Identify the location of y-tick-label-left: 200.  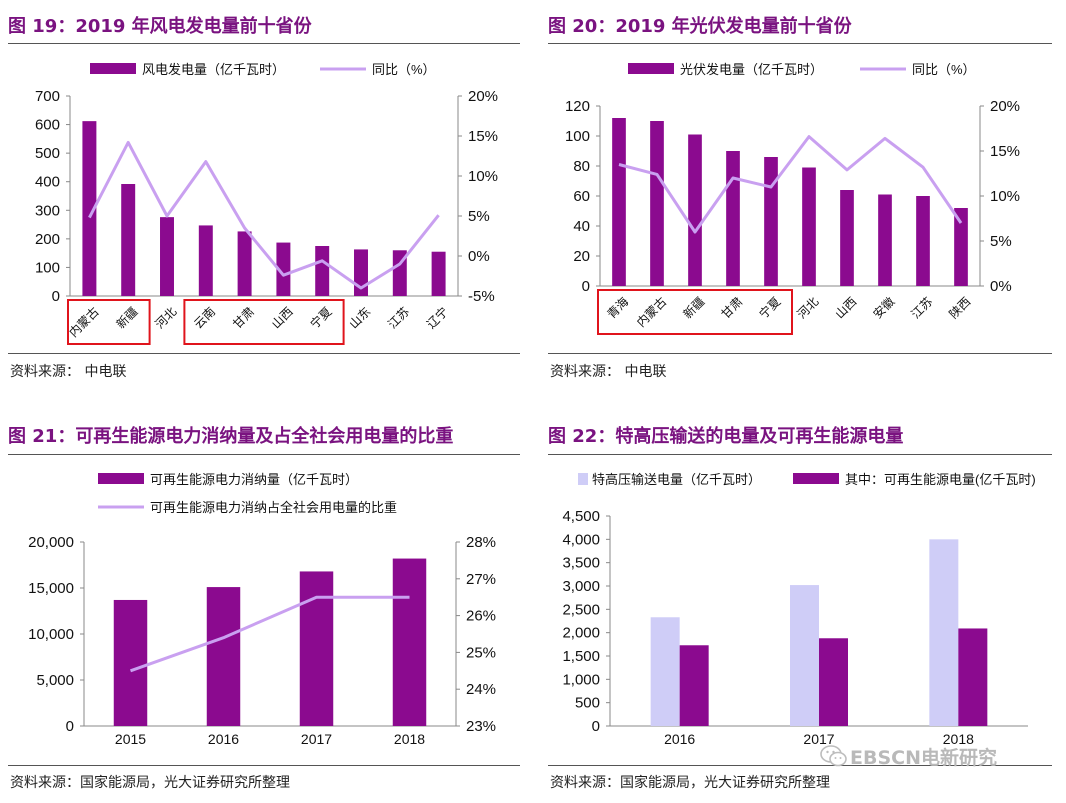
(47, 239).